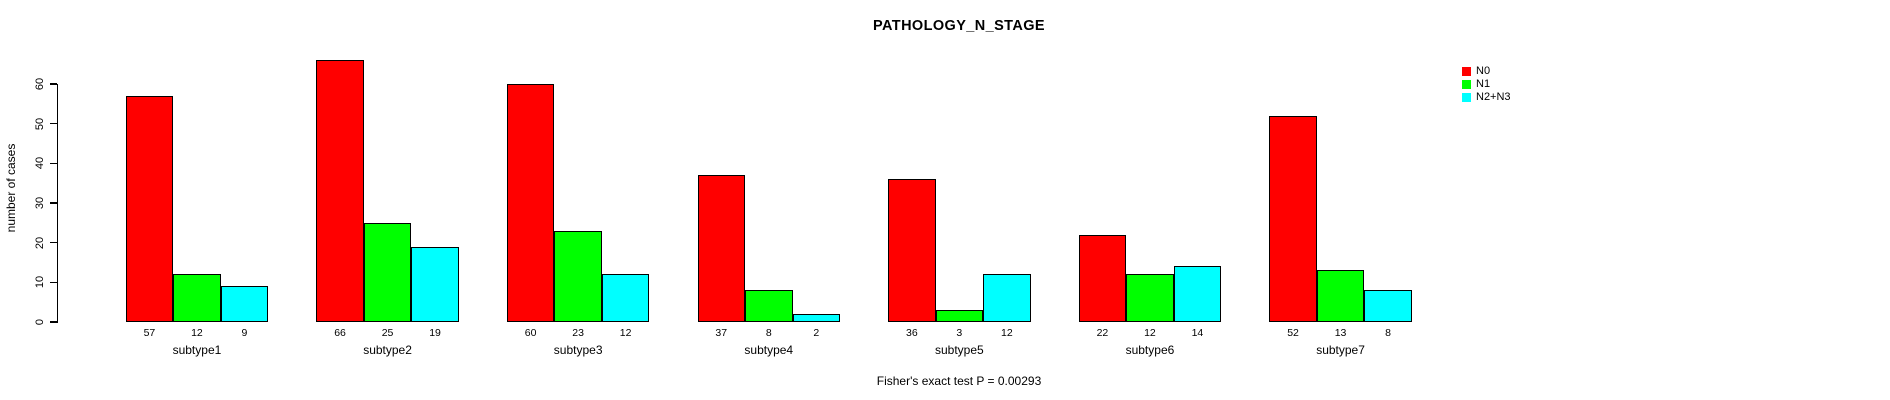  I want to click on bar-n1-subtype2, so click(387, 272).